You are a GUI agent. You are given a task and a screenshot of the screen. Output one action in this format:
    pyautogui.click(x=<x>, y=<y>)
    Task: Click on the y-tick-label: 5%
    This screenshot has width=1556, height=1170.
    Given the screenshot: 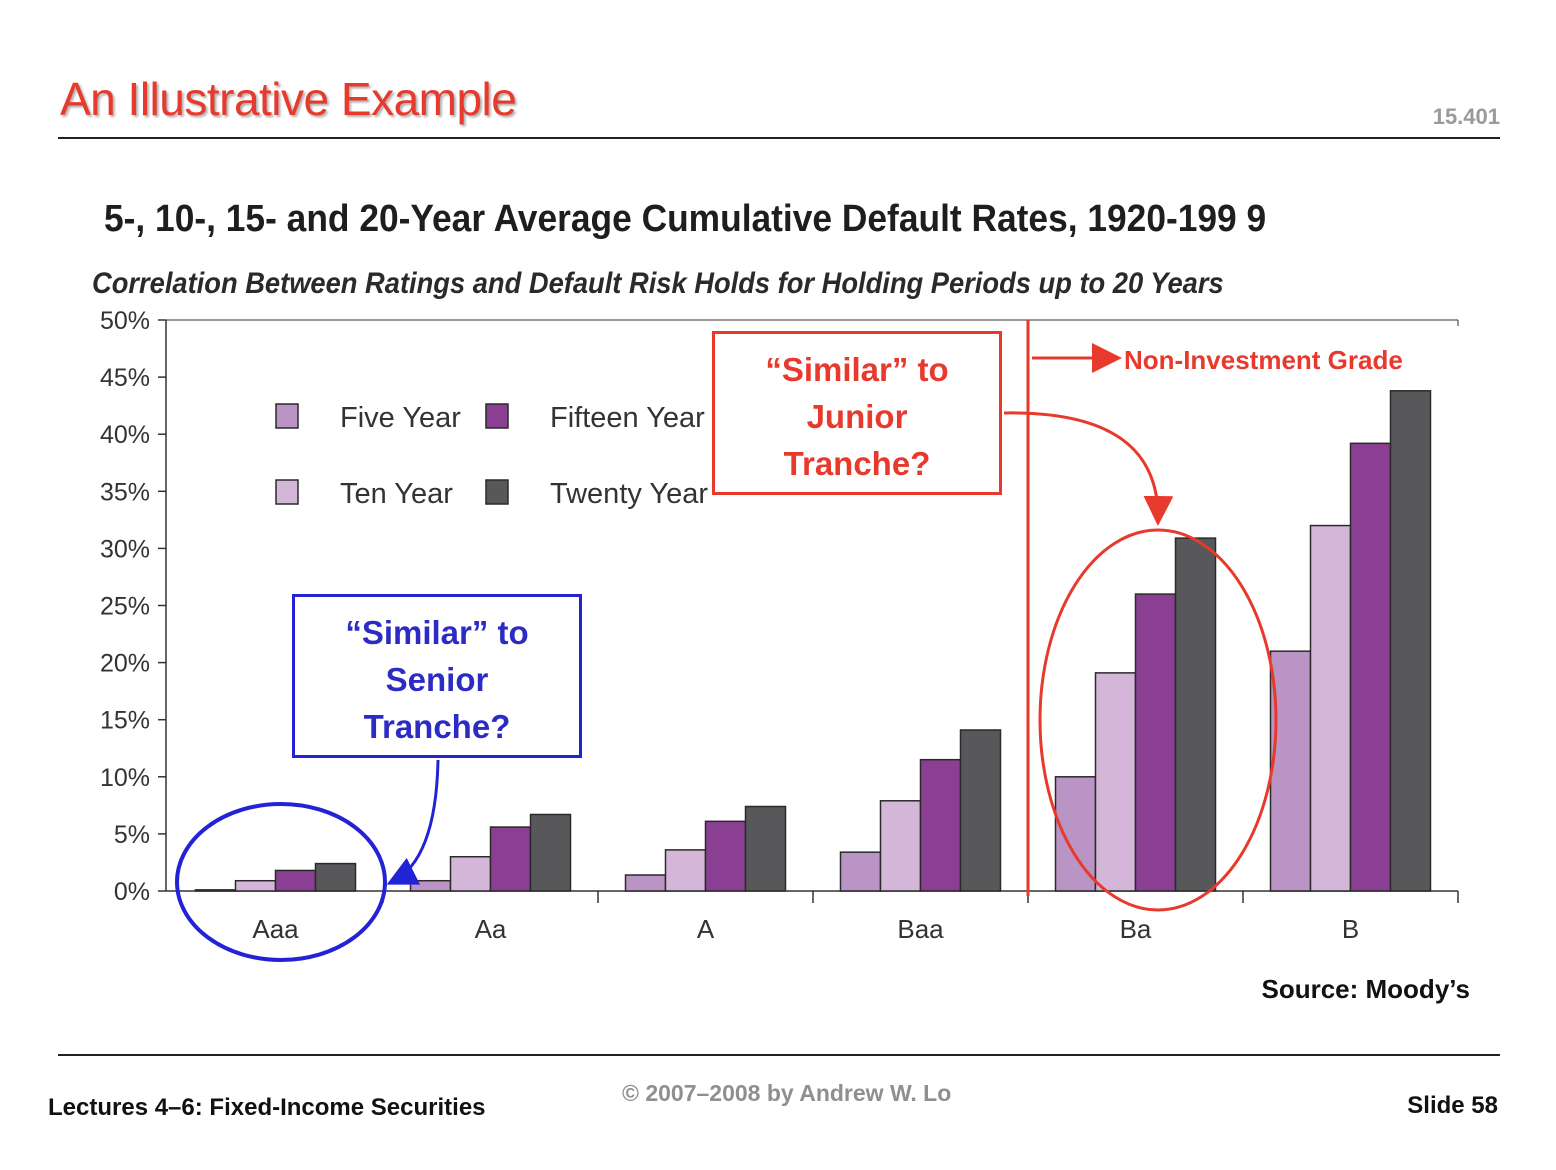 What is the action you would take?
    pyautogui.click(x=132, y=835)
    